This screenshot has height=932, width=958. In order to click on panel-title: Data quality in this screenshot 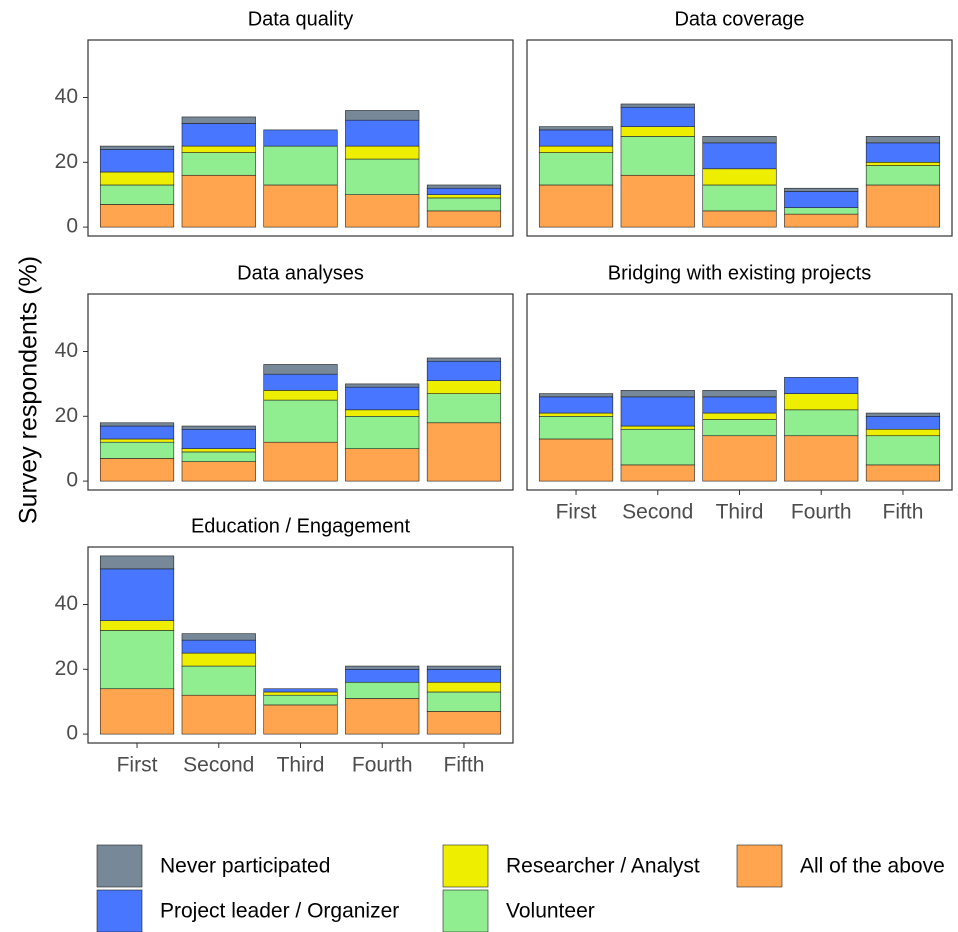, I will do `click(301, 19)`.